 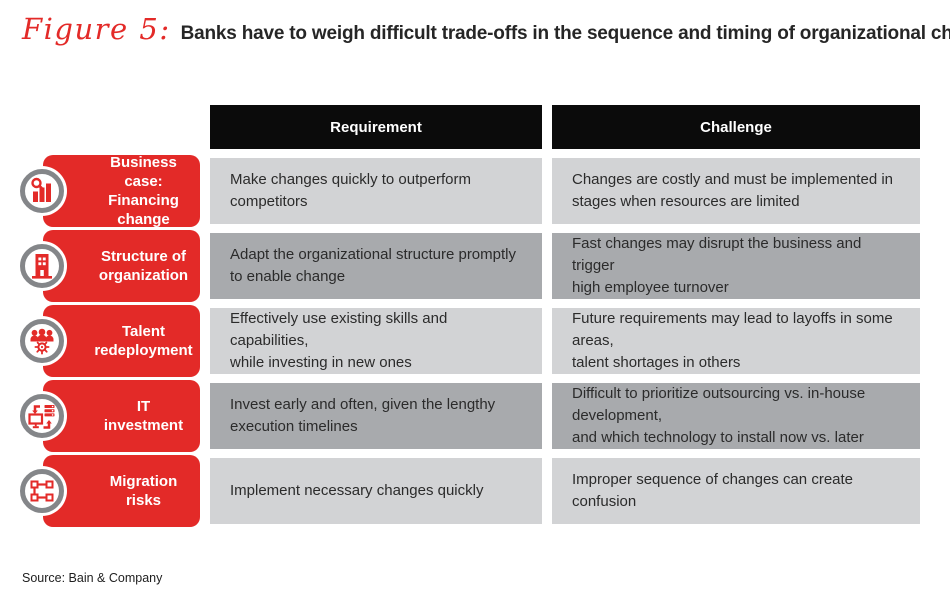 I want to click on row-label-line: Financing change, so click(x=143, y=210).